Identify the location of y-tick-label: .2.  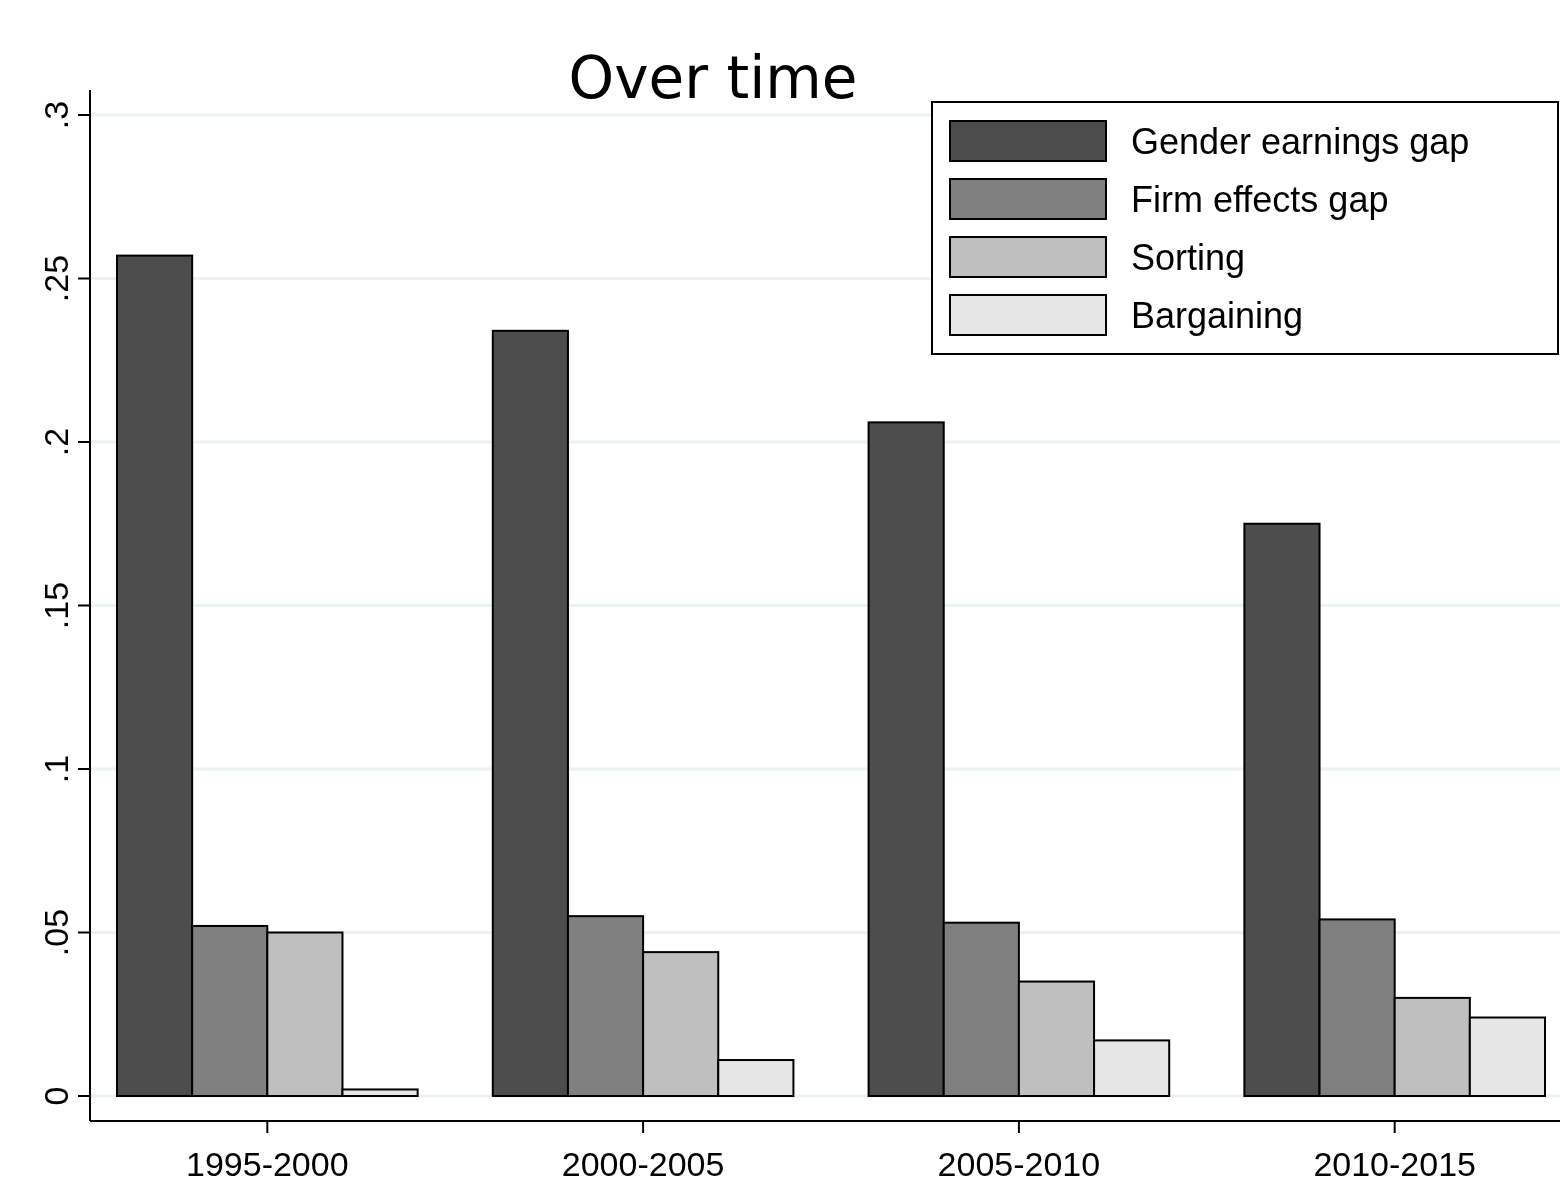
(56, 442).